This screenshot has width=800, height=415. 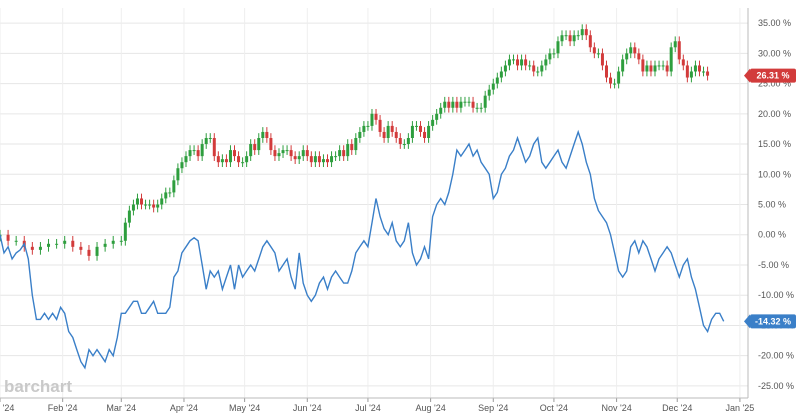 I want to click on x-tick-label: Apr '24, so click(x=184, y=408).